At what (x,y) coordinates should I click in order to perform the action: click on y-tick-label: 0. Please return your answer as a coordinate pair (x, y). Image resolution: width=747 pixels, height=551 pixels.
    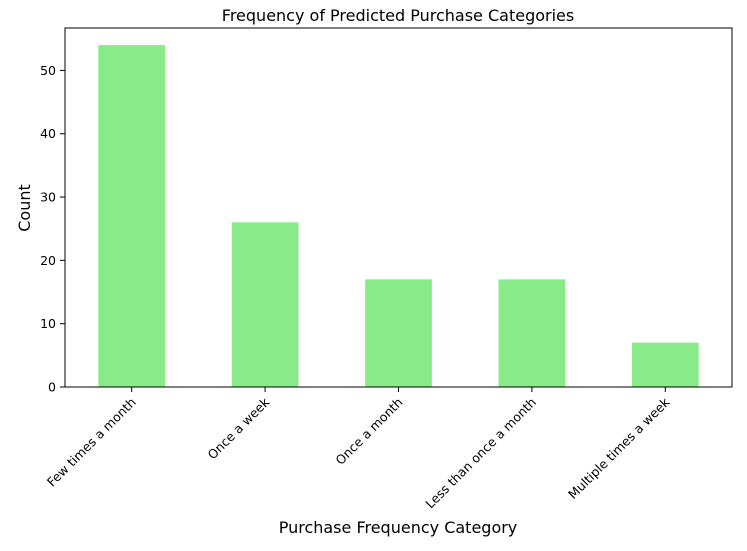
    Looking at the image, I should click on (52, 387).